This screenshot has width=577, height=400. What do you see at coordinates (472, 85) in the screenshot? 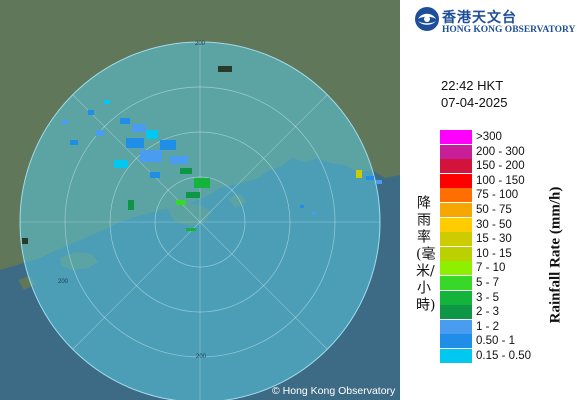
I see `observation-time: 22:42 HKT` at bounding box center [472, 85].